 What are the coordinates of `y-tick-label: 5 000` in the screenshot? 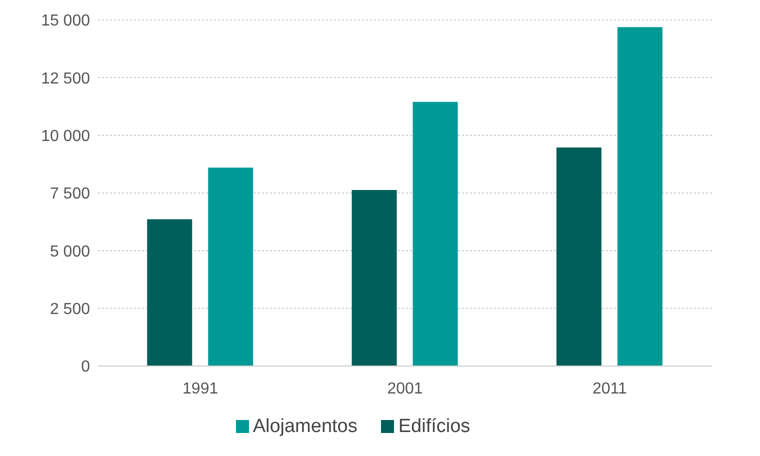 It's located at (70, 251).